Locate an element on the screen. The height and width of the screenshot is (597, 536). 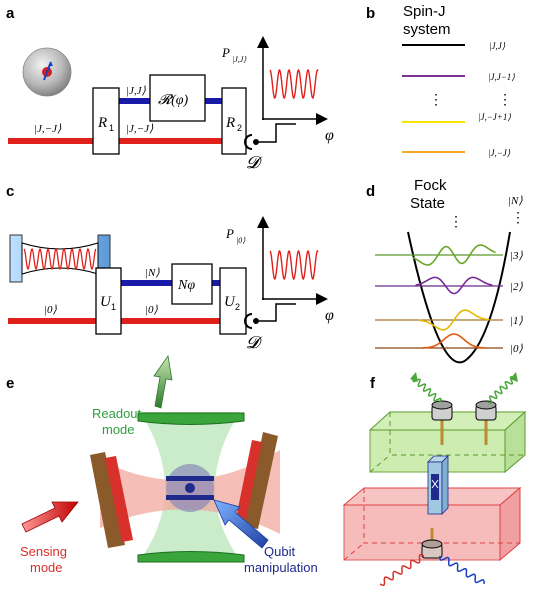
panel-d: d Fock State ⋮ |N⟩ ⋮ |3⟩ |2⟩ |1⟩ |0⟩ is located at coordinates (445, 270).